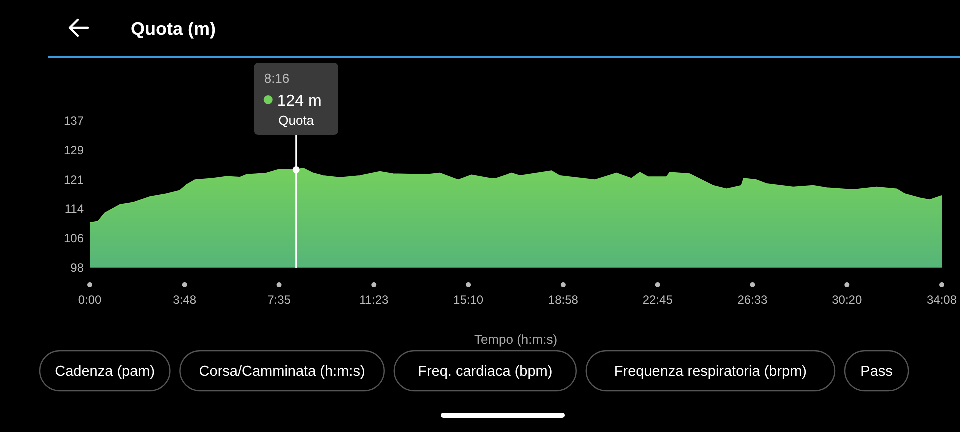 Image resolution: width=960 pixels, height=432 pixels. I want to click on x-tick-label: 26:33, so click(753, 300).